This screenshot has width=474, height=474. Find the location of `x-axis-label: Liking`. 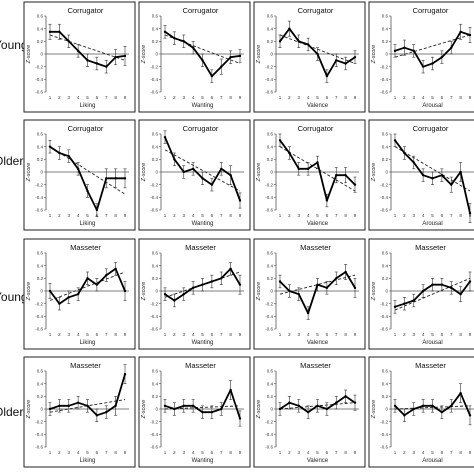

x-axis-label: Liking is located at coordinates (88, 224).